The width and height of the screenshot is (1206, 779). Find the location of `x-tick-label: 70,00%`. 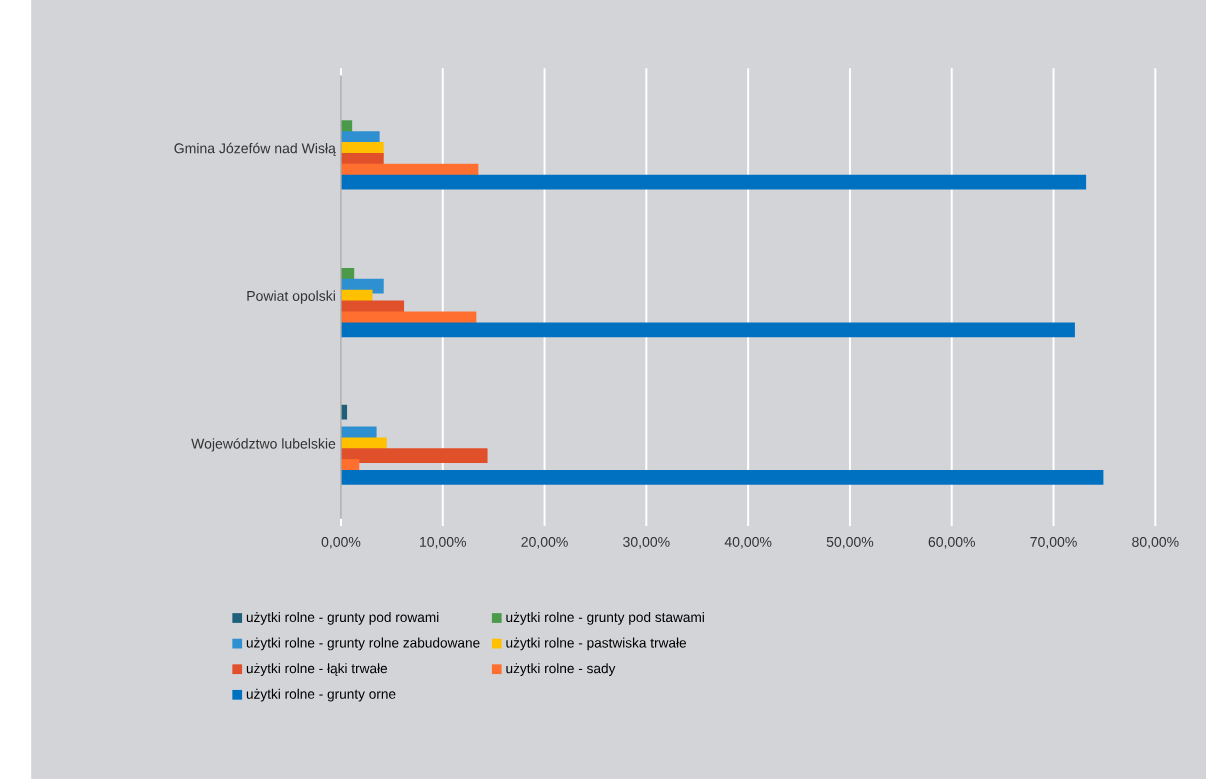

x-tick-label: 70,00% is located at coordinates (1053, 542).